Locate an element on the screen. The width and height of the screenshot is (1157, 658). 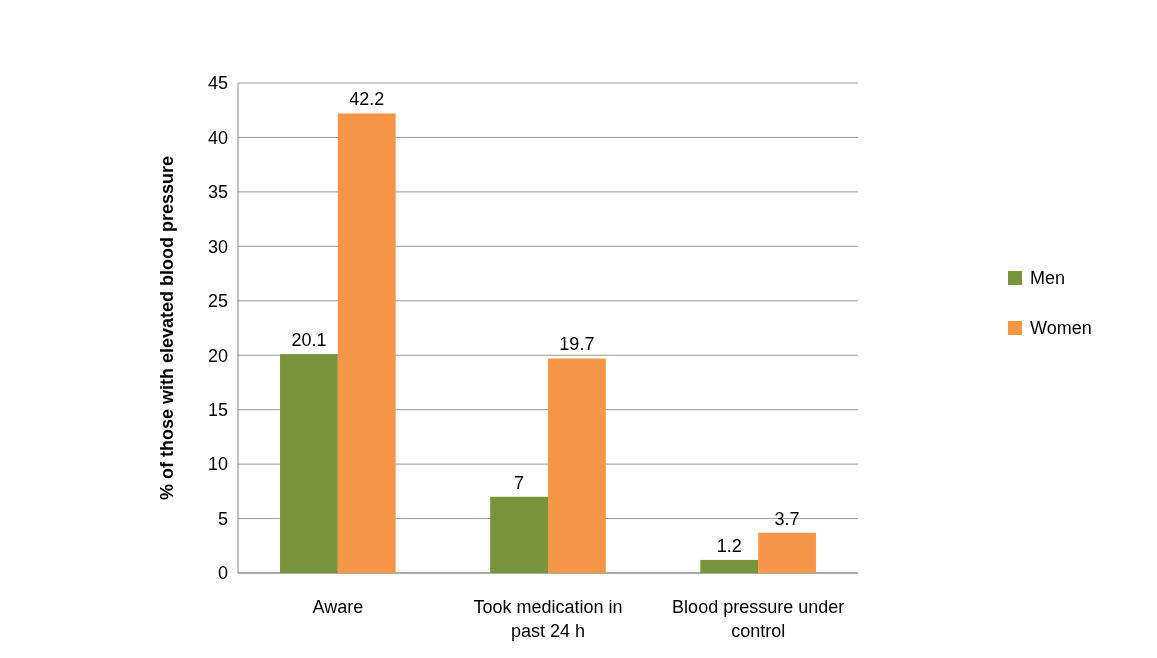
data-label: 42.2 is located at coordinates (367, 99).